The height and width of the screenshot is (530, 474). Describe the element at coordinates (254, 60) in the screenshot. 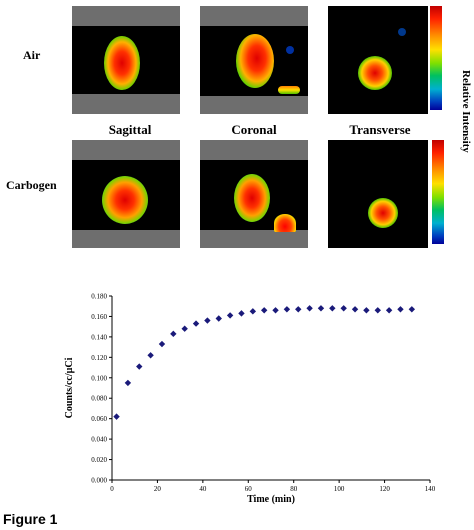

I see `air-coronal-image` at that location.